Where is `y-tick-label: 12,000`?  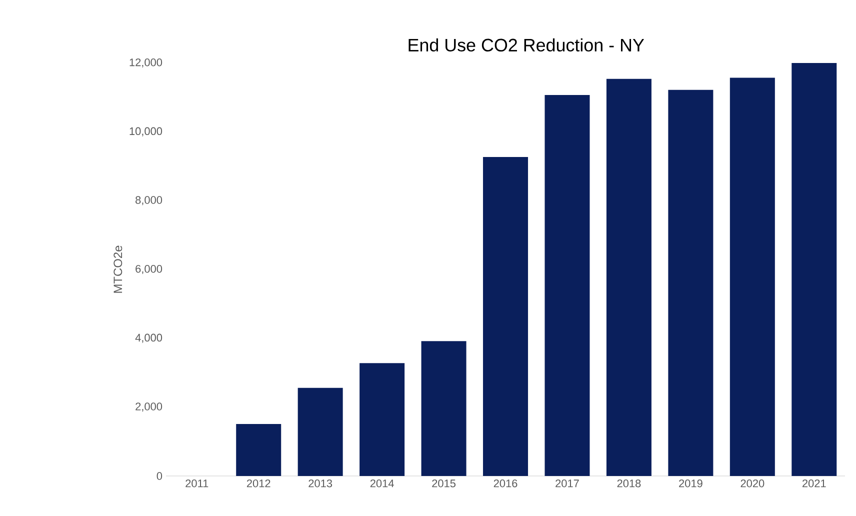 y-tick-label: 12,000 is located at coordinates (146, 63).